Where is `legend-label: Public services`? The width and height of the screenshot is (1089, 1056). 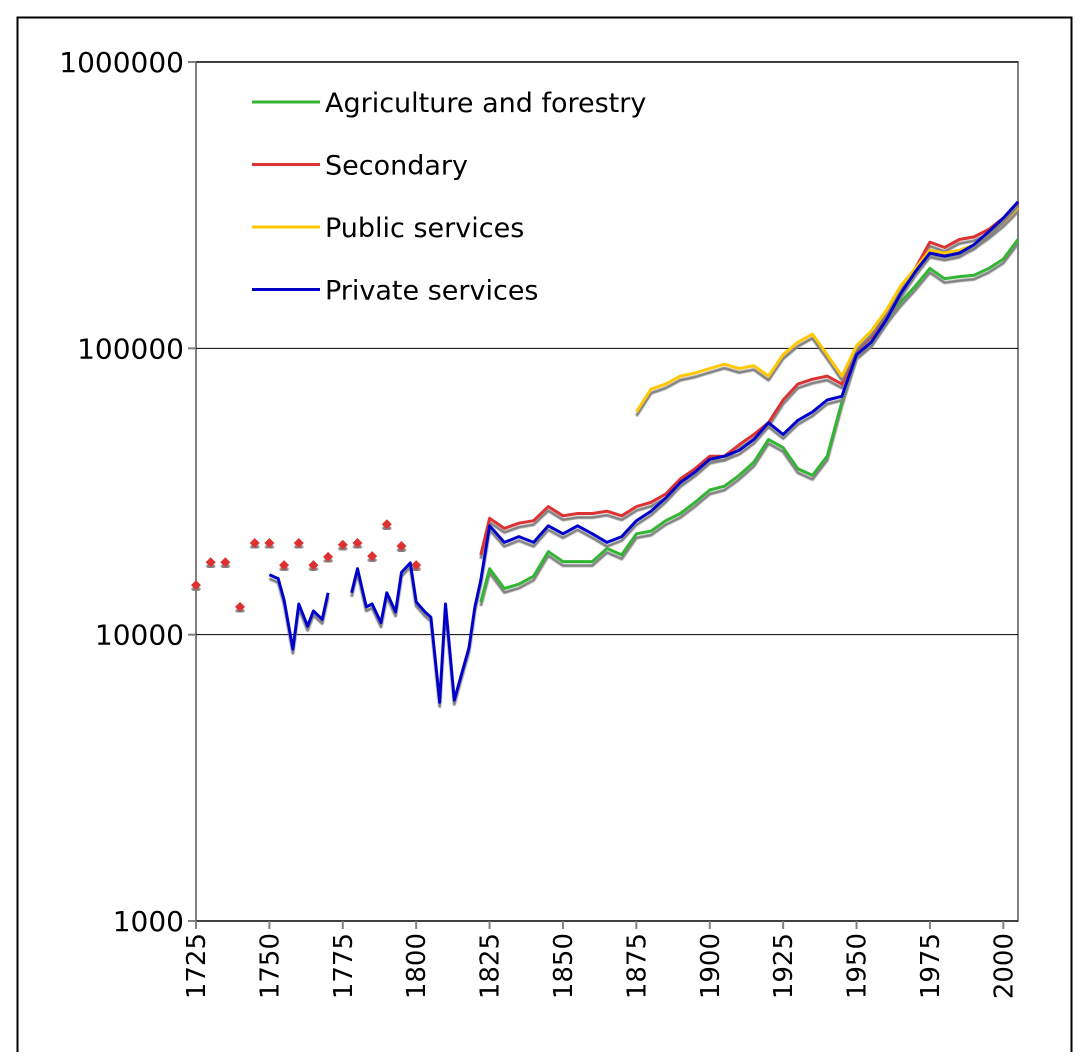
legend-label: Public services is located at coordinates (424, 228).